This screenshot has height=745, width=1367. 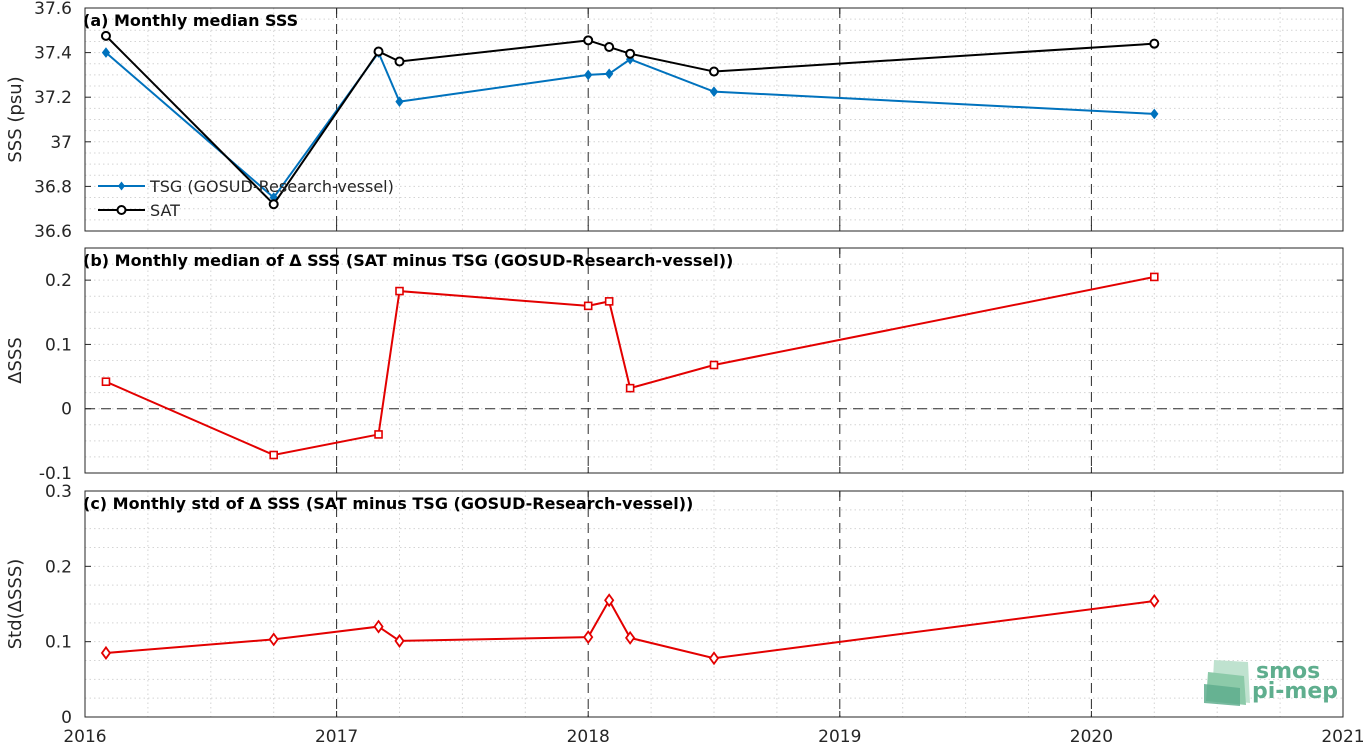 What do you see at coordinates (1288, 671) in the screenshot?
I see `logo-text-line1: smos` at bounding box center [1288, 671].